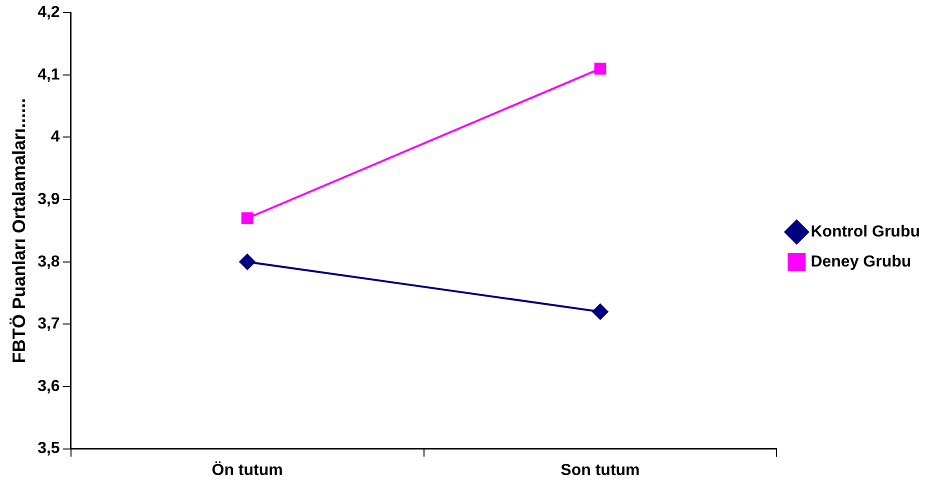  Describe the element at coordinates (861, 261) in the screenshot. I see `legend-label: Deney Grubu` at that location.